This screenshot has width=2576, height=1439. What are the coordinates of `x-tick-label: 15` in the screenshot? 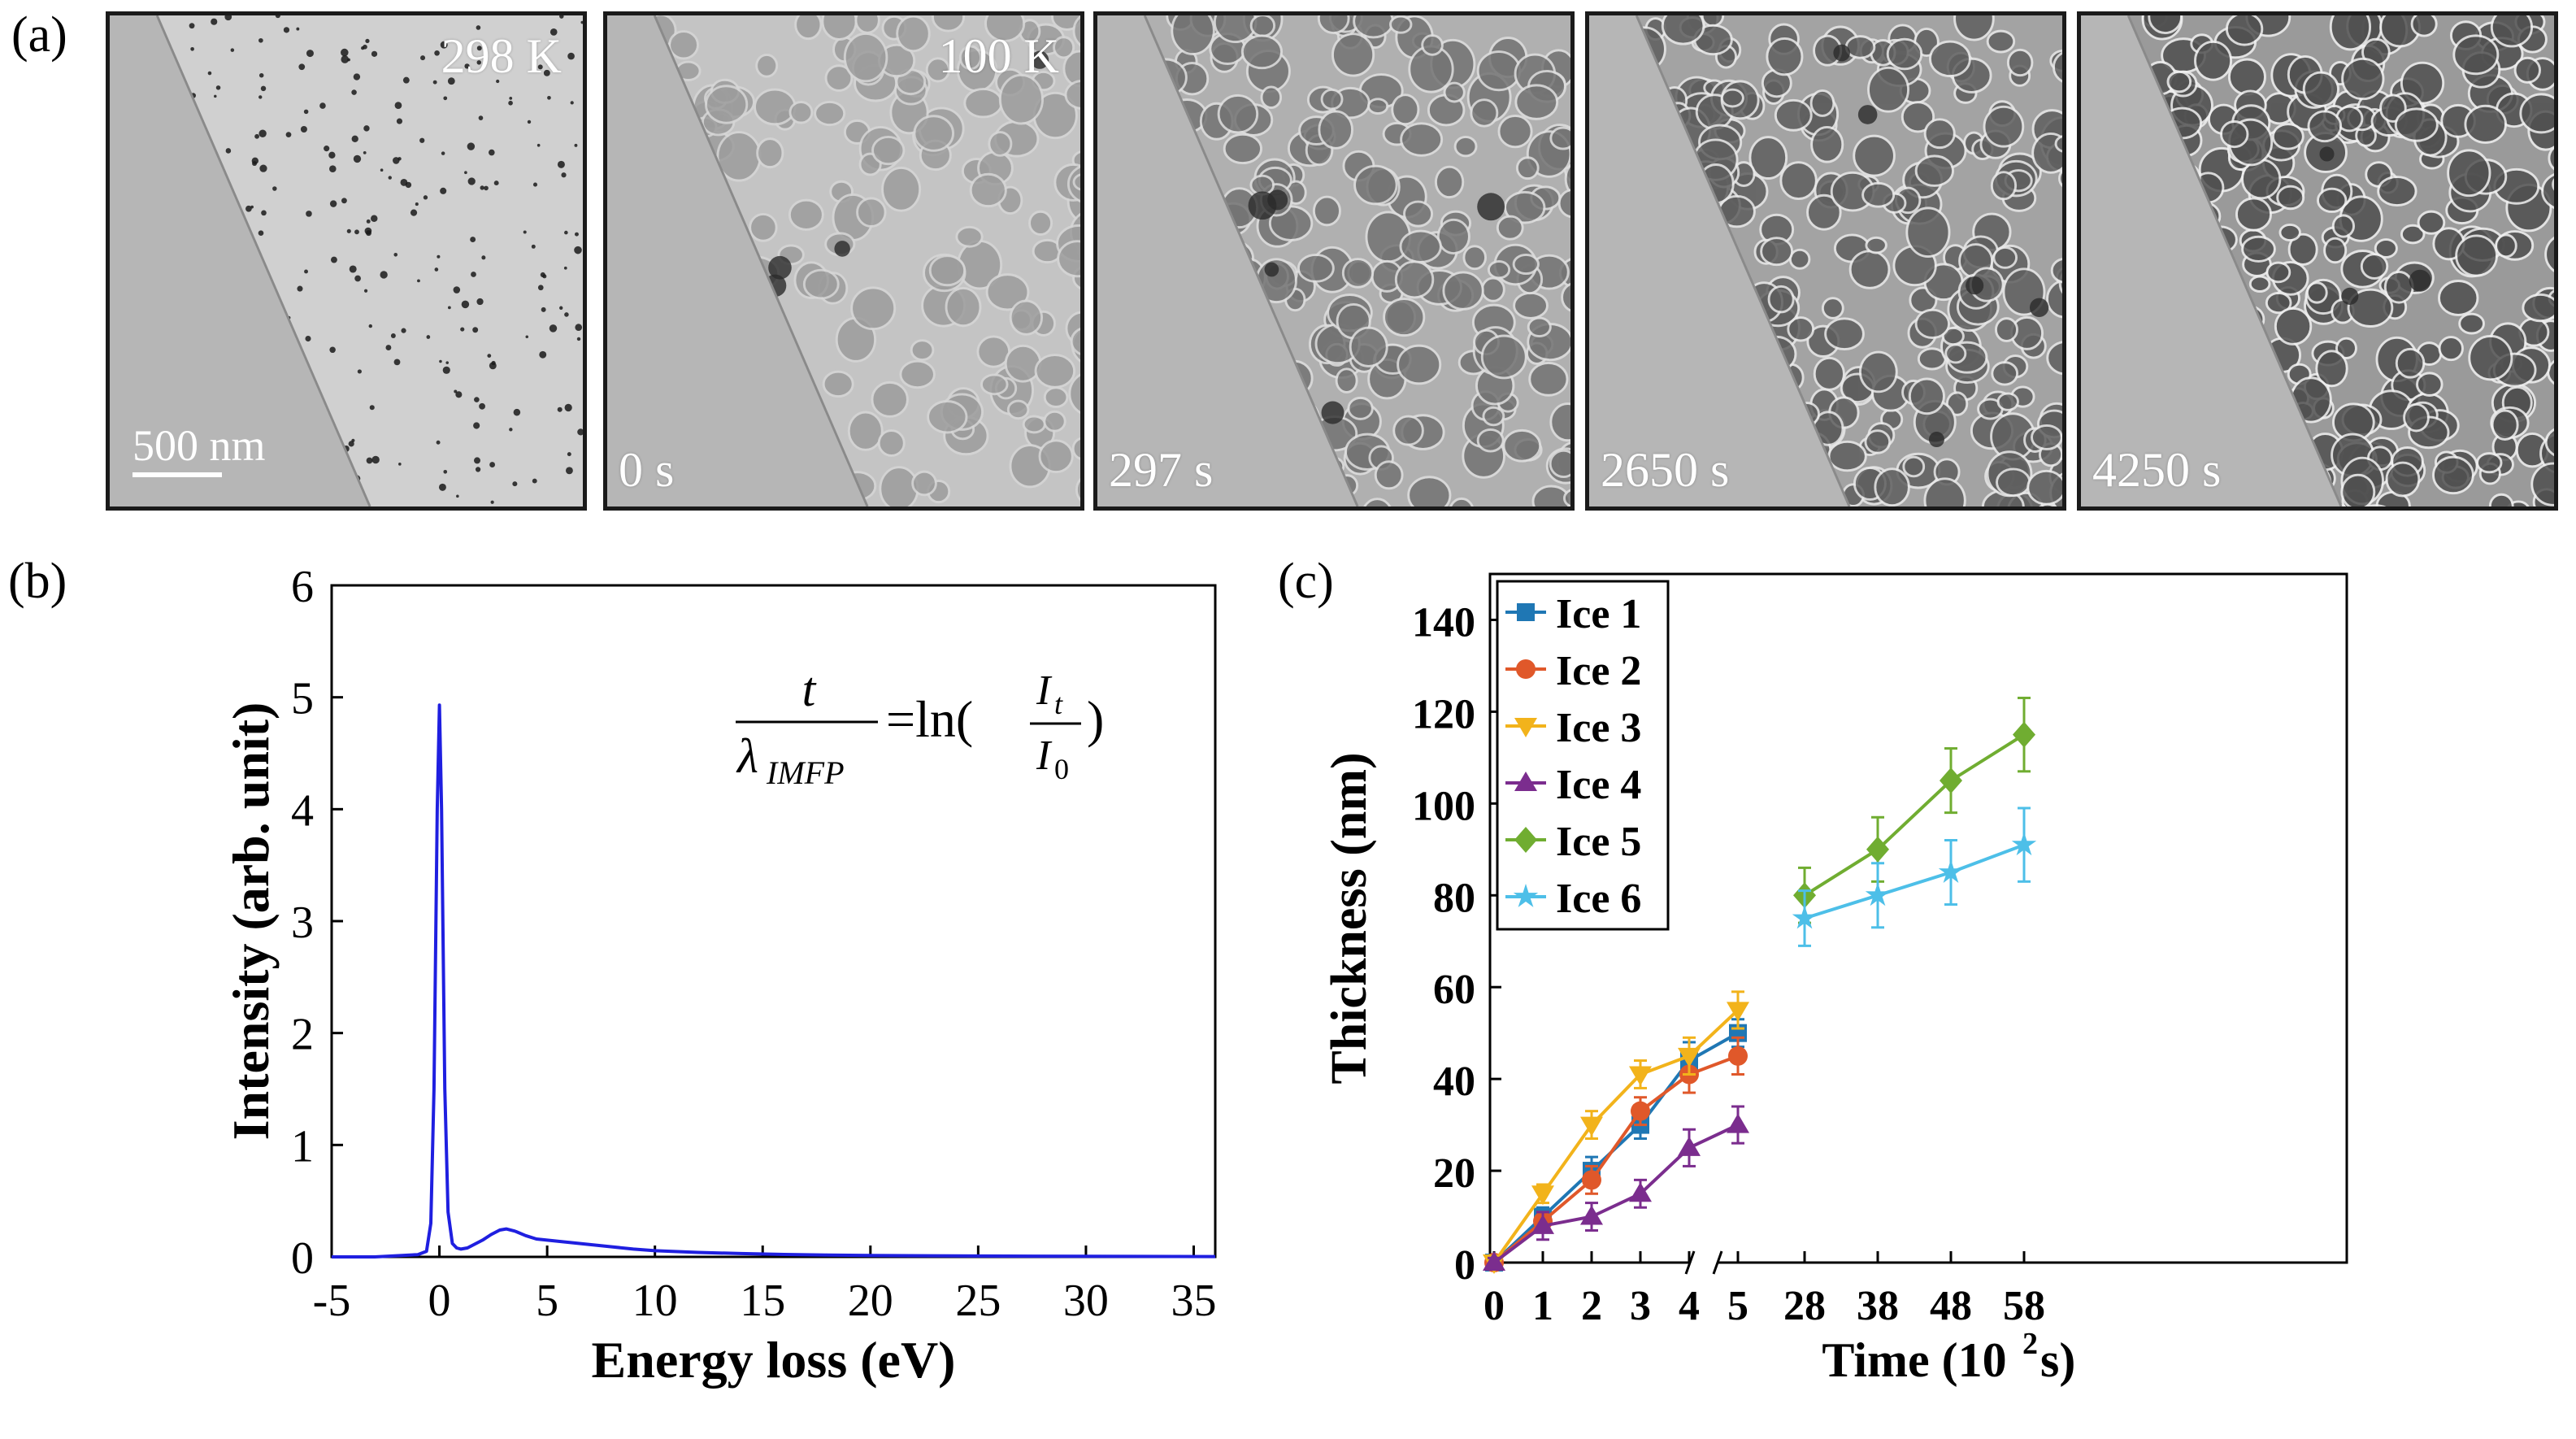 It's located at (762, 1301).